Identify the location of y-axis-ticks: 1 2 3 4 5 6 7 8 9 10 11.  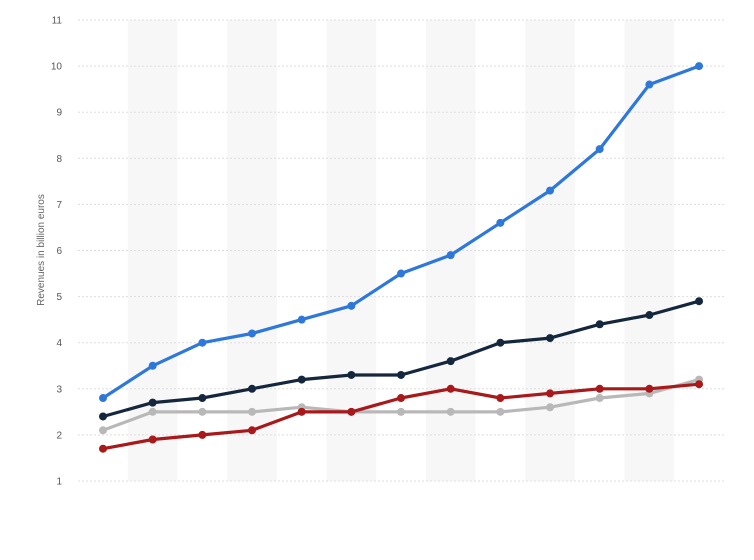
(57, 252).